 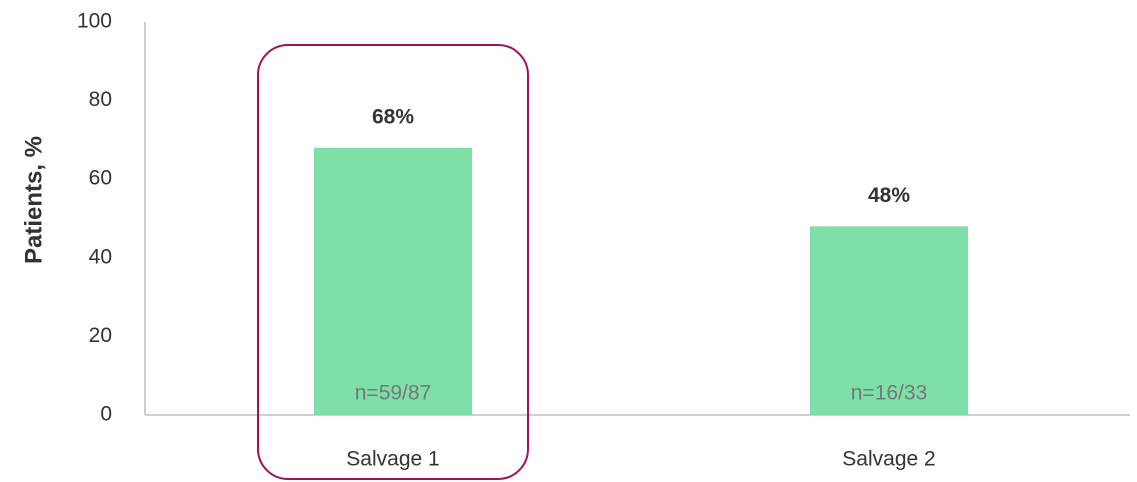 I want to click on sample-size: n=16/33, so click(x=889, y=393).